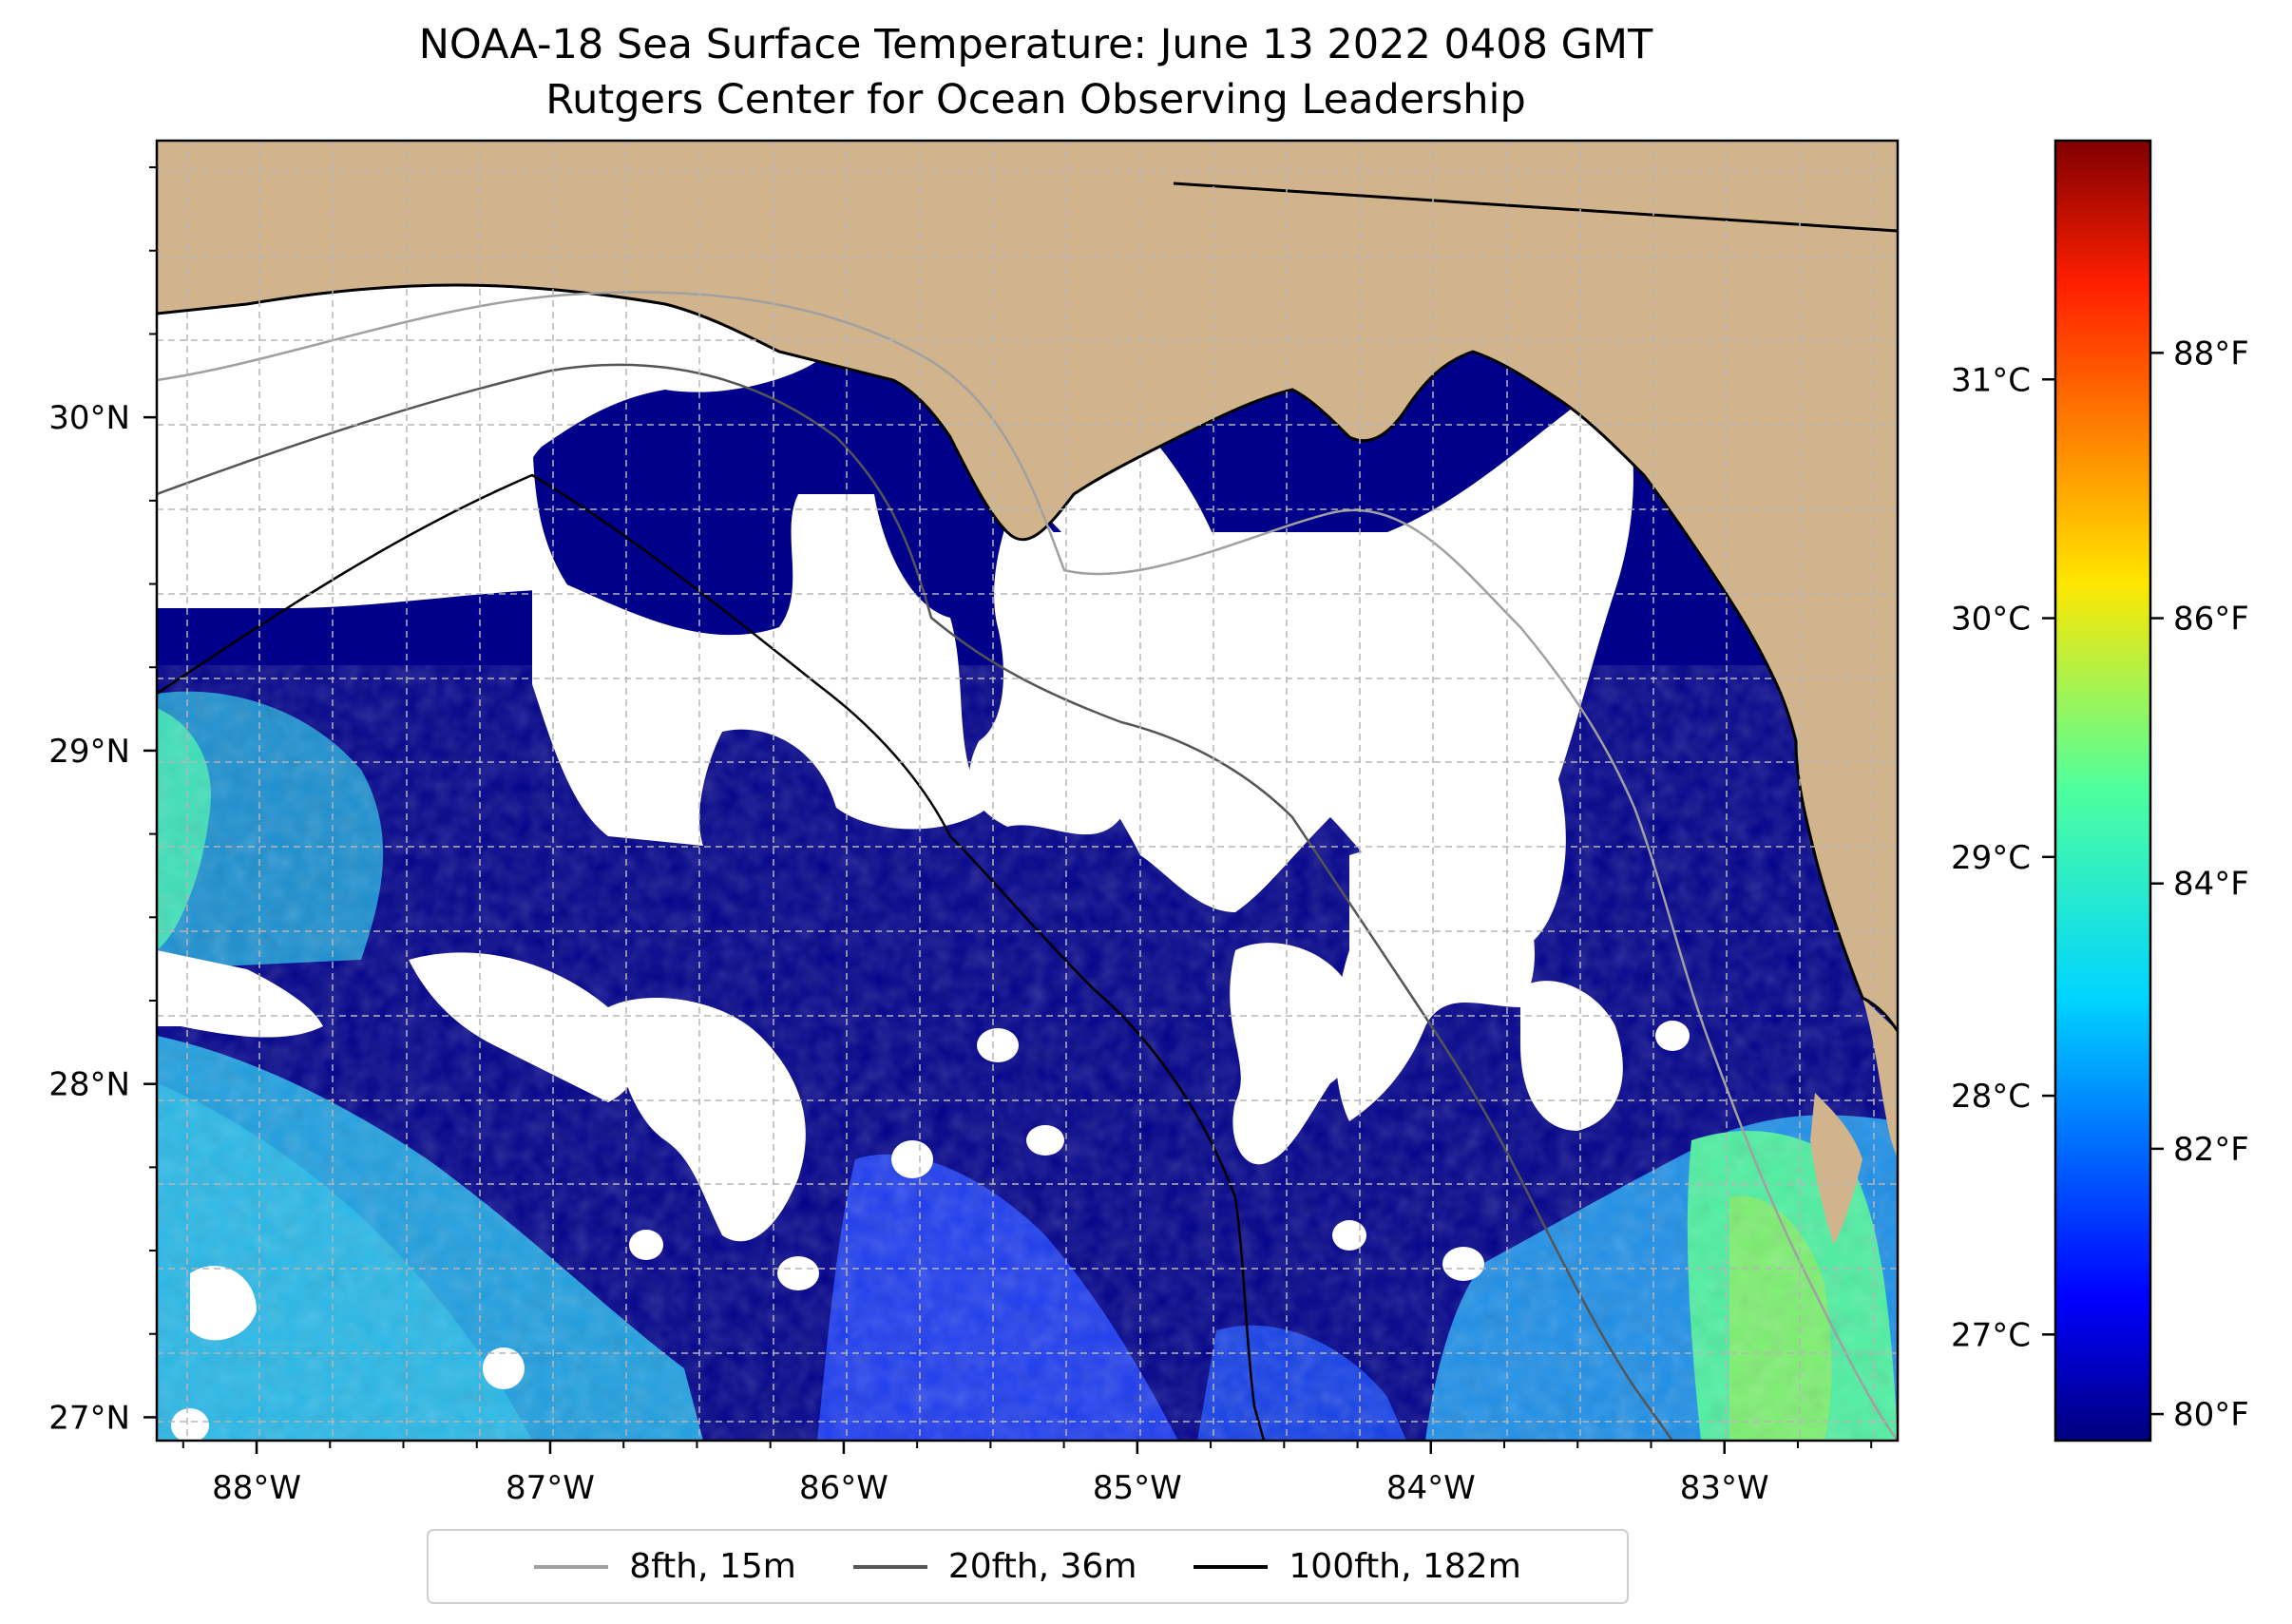  Describe the element at coordinates (89, 752) in the screenshot. I see `lat-tick-label: 29°N` at that location.